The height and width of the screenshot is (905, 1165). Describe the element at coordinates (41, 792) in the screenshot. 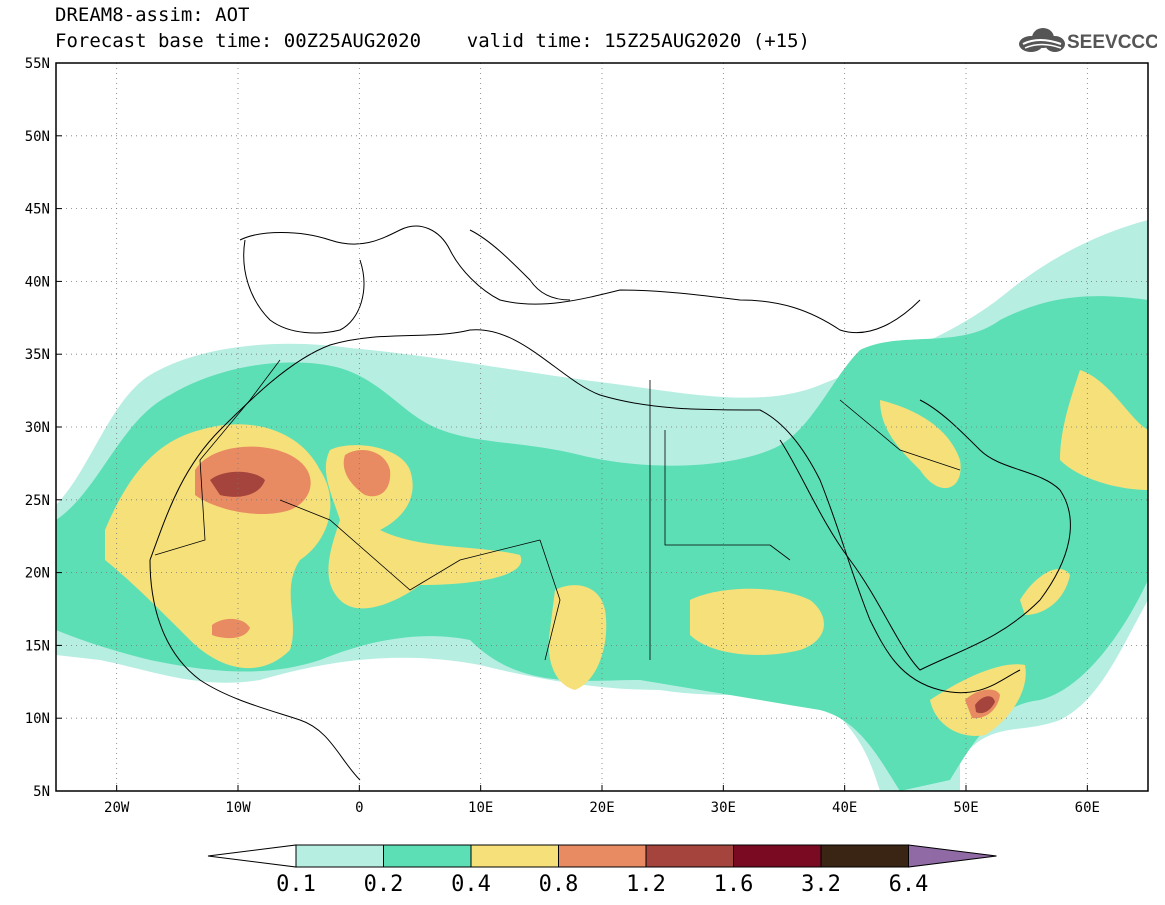

I see `lat-tick-label: 5N` at that location.